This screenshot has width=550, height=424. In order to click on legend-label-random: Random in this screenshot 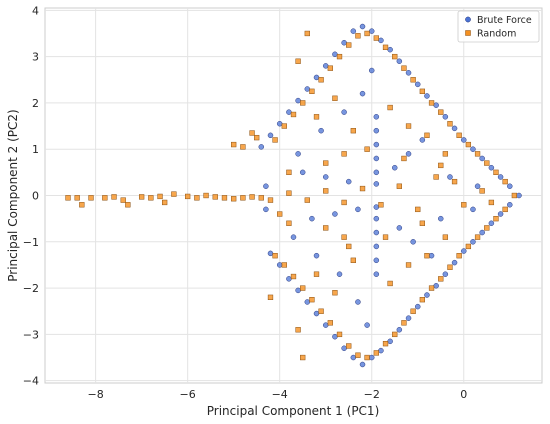, I will do `click(496, 34)`.